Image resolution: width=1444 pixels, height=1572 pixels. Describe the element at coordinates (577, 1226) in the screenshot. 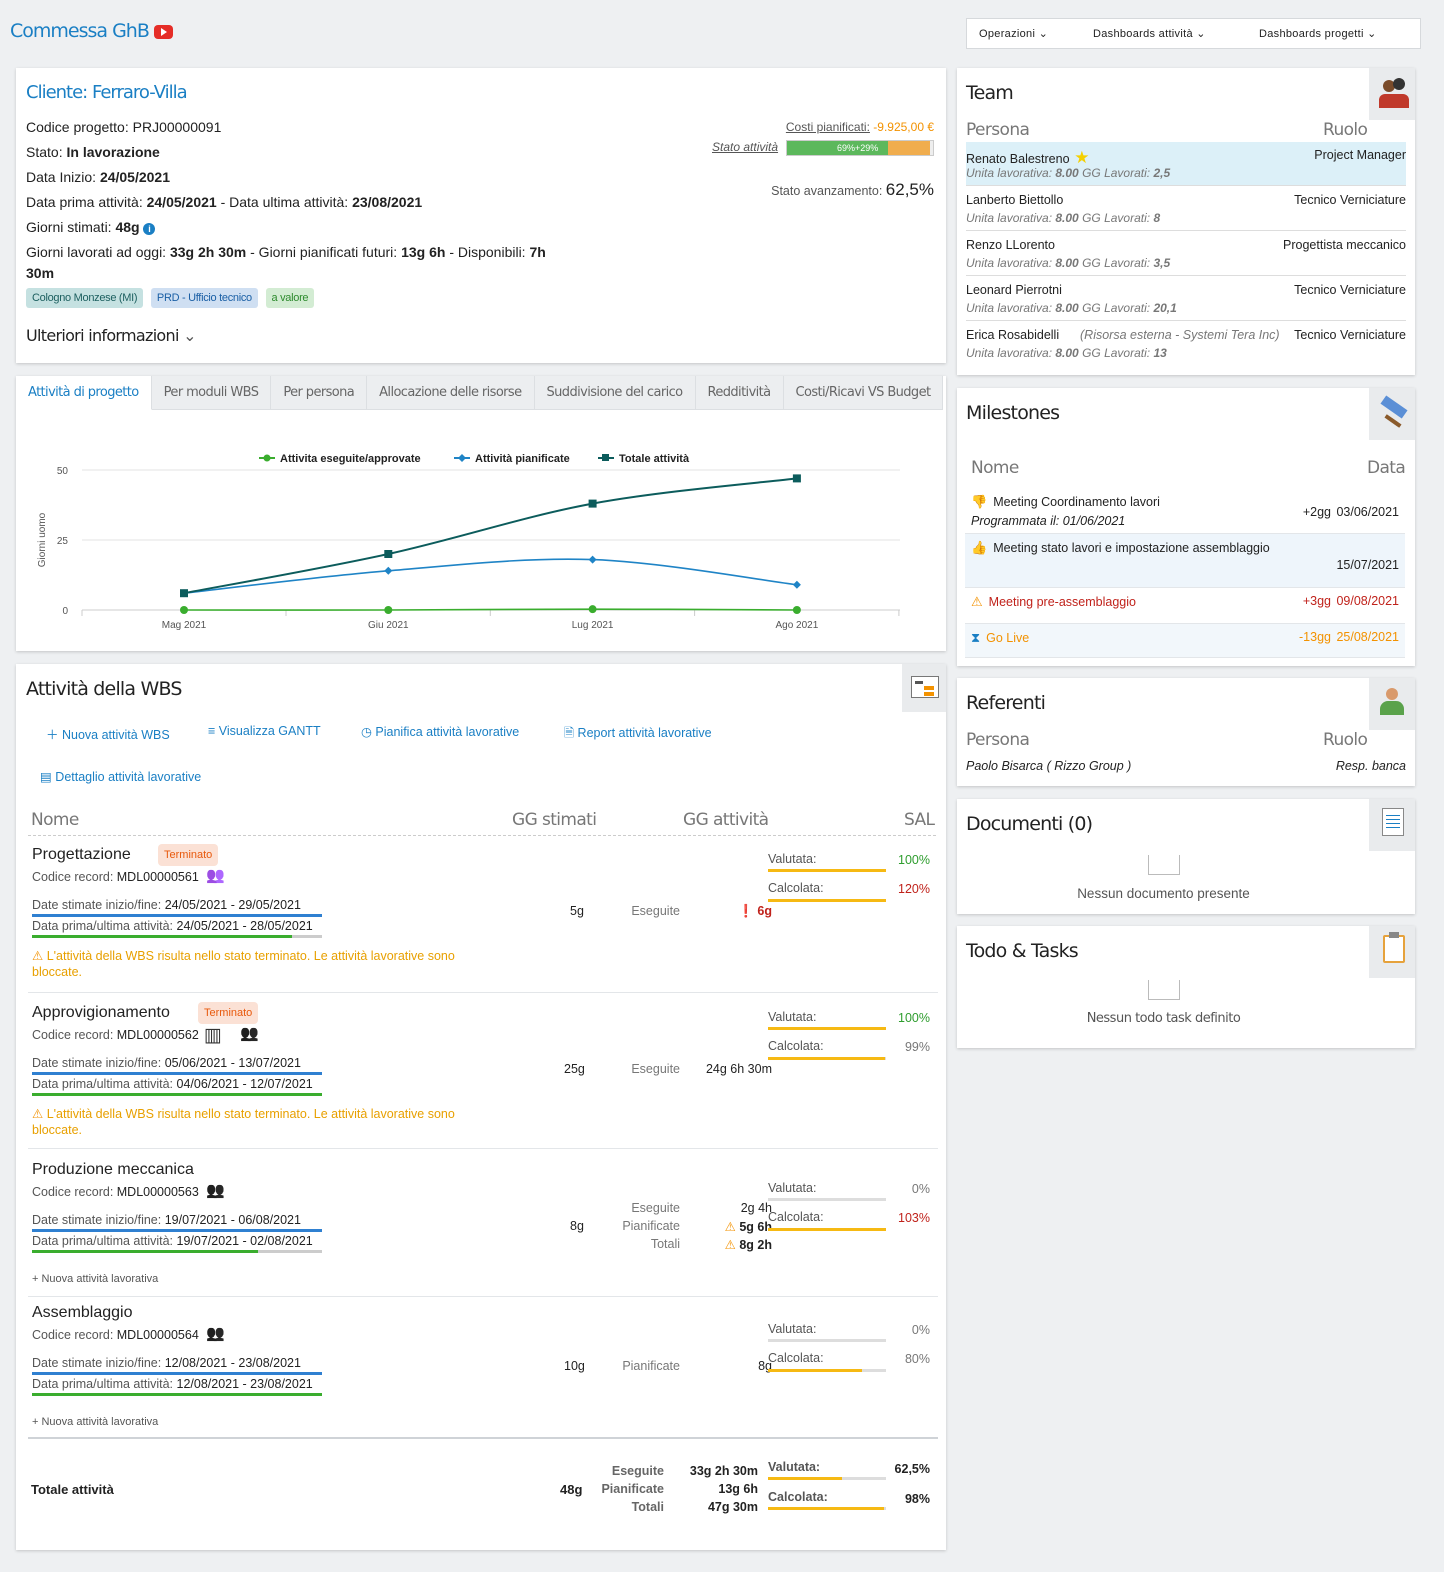

I see `wbs-row-gg-stimati: 8g` at that location.